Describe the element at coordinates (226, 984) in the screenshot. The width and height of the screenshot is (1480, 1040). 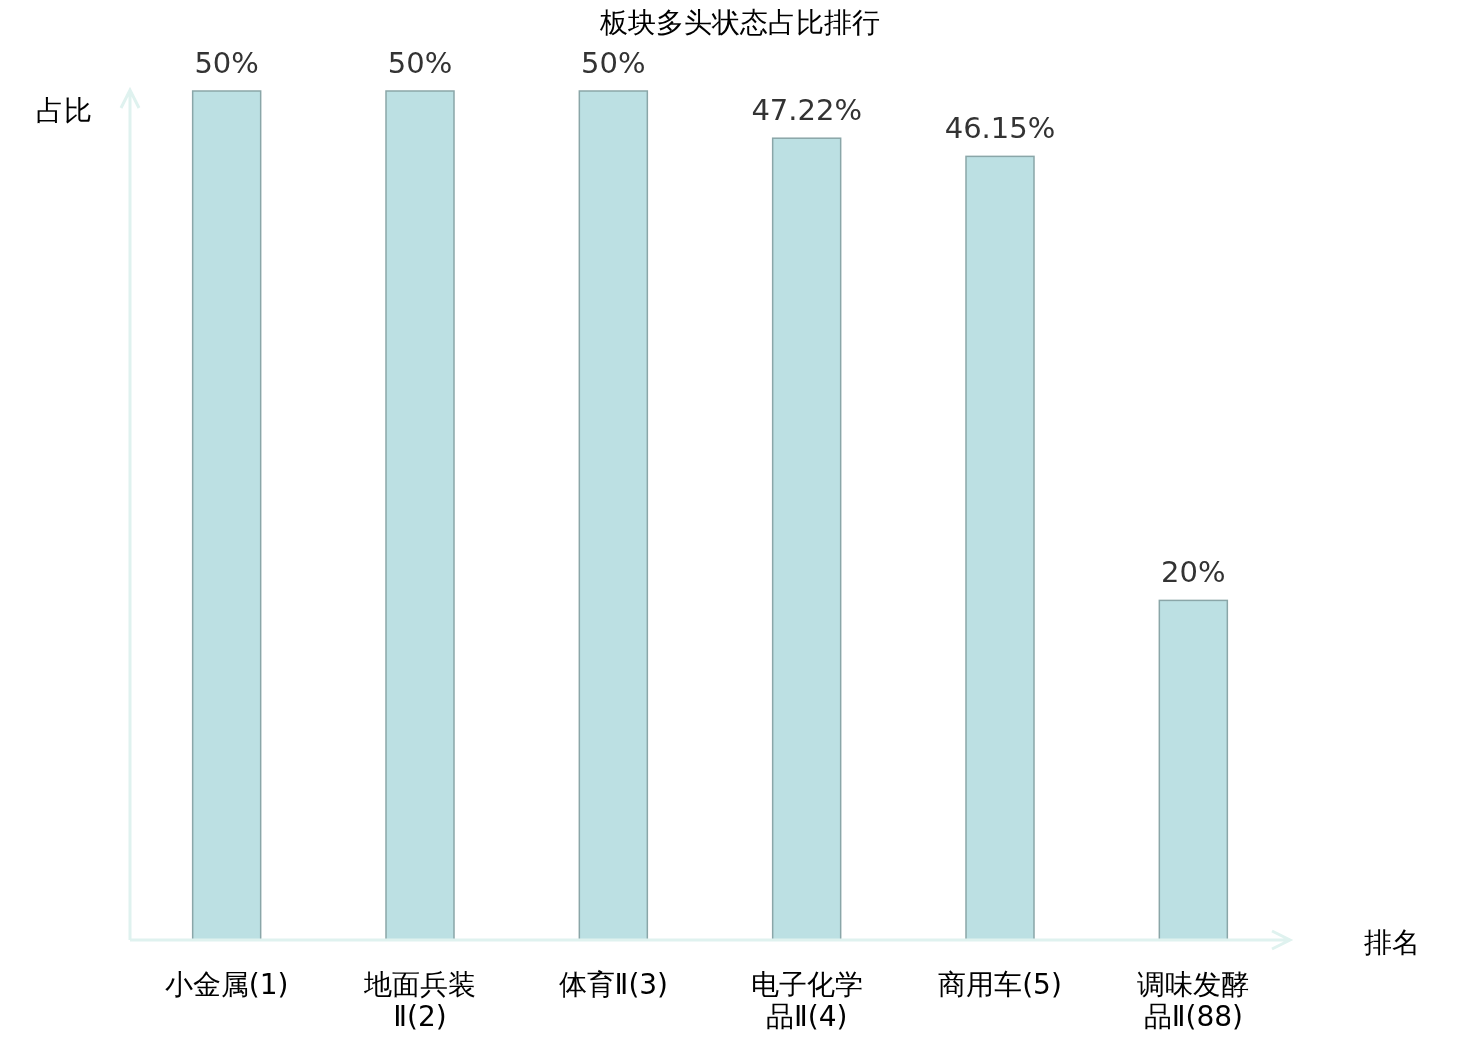
I see `x-tick-label: 小金属(1)` at that location.